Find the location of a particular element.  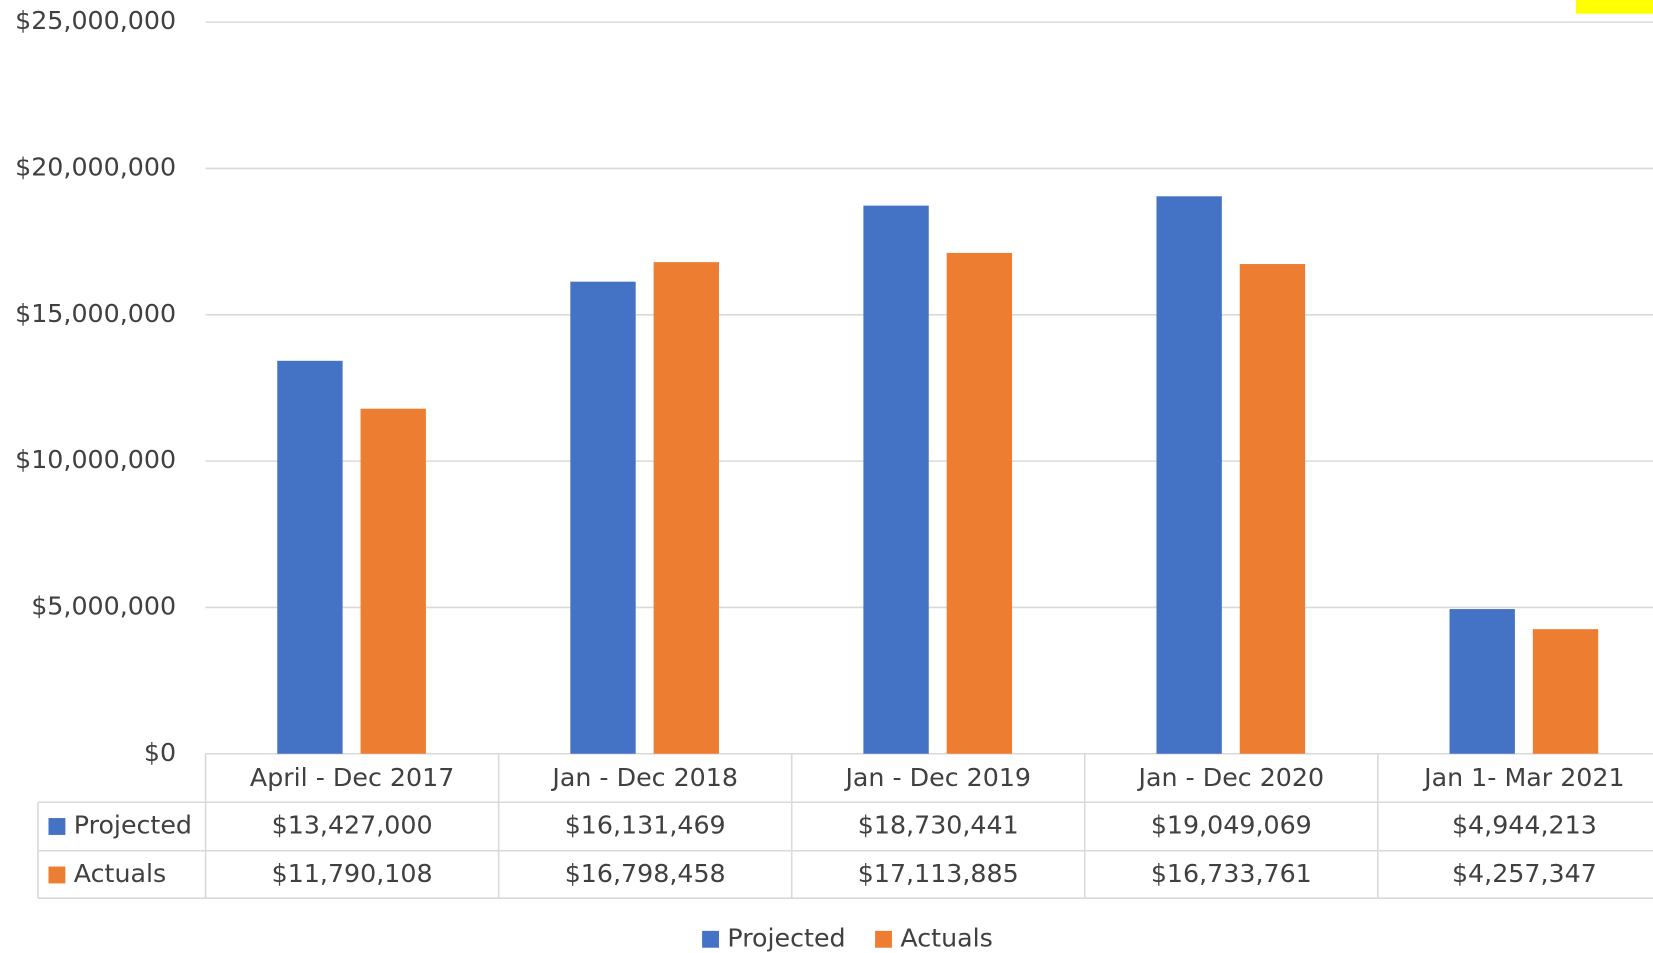

x-tick-label: Jan 1- Mar 2021 is located at coordinates (1523, 777).